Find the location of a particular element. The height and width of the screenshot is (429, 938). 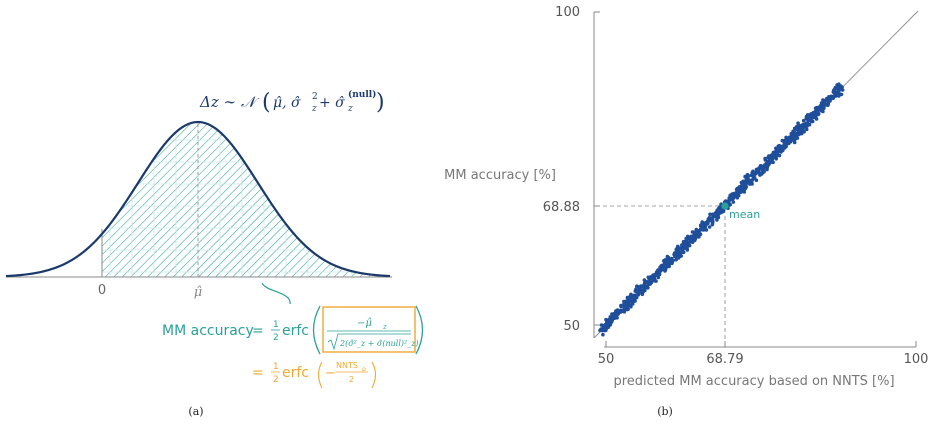

half-num-2: 1 is located at coordinates (276, 367).